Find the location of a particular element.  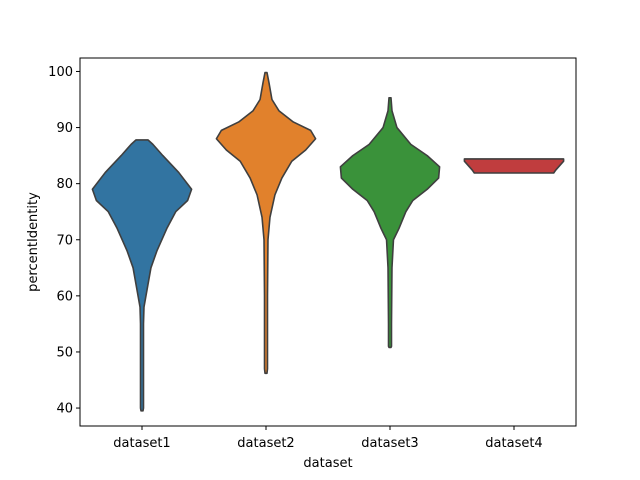

y-tick-label: 50 is located at coordinates (64, 352).